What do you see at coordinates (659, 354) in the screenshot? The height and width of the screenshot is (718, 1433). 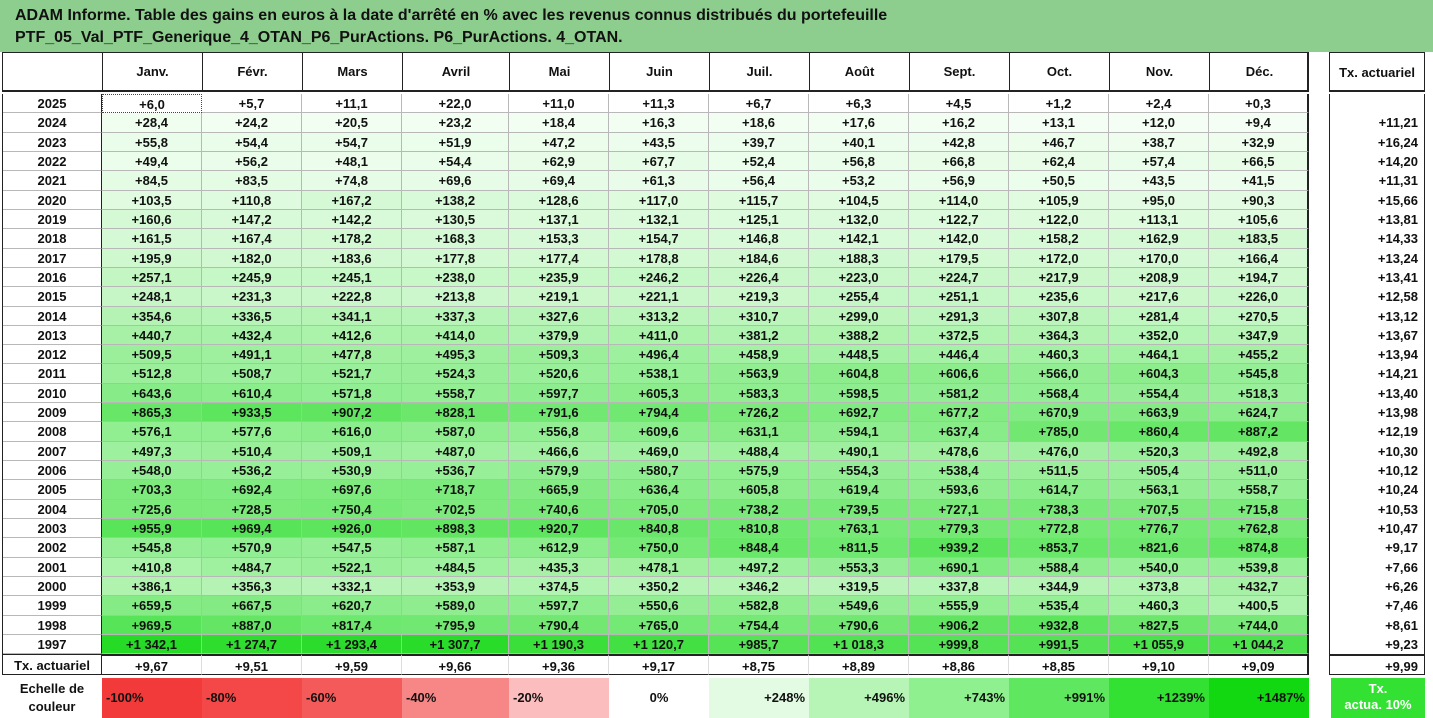 I see `gain-cell: +496,4` at bounding box center [659, 354].